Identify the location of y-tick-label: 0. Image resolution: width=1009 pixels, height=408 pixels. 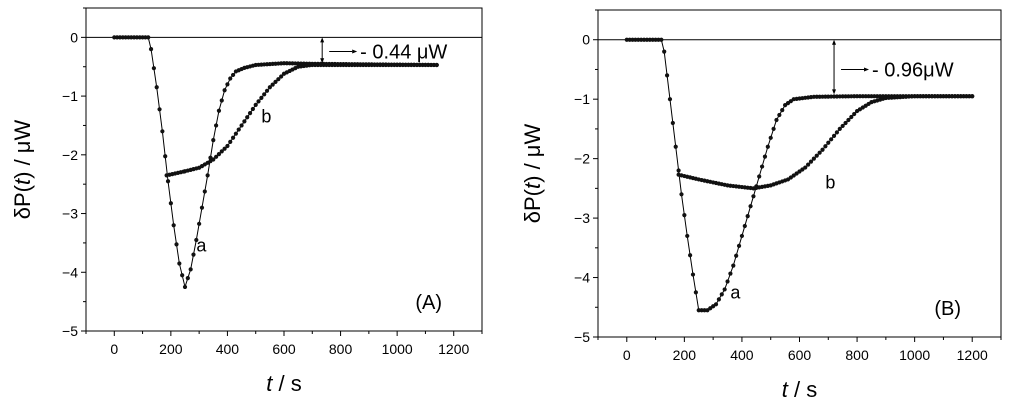
(74, 37).